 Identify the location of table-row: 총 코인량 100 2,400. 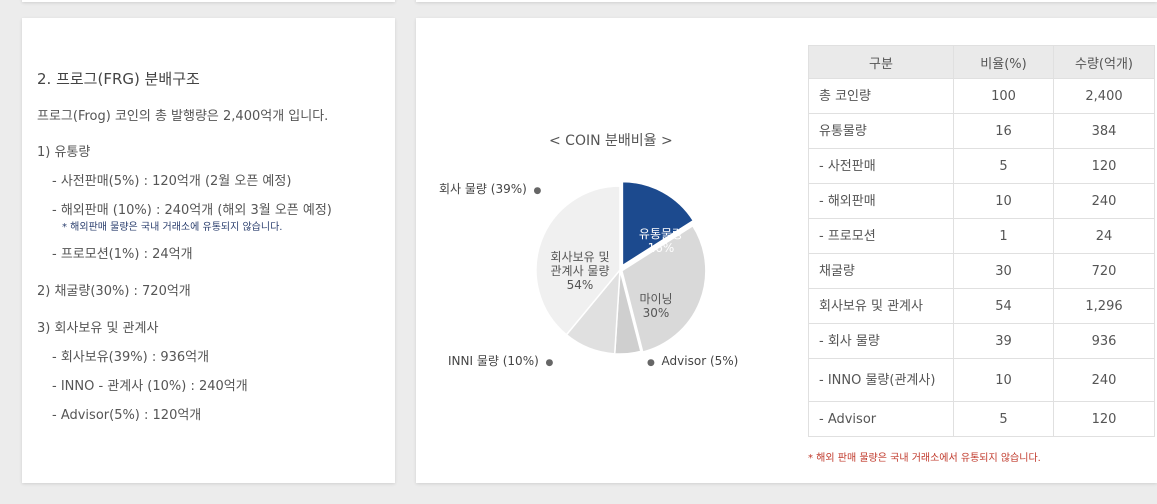
(981, 96).